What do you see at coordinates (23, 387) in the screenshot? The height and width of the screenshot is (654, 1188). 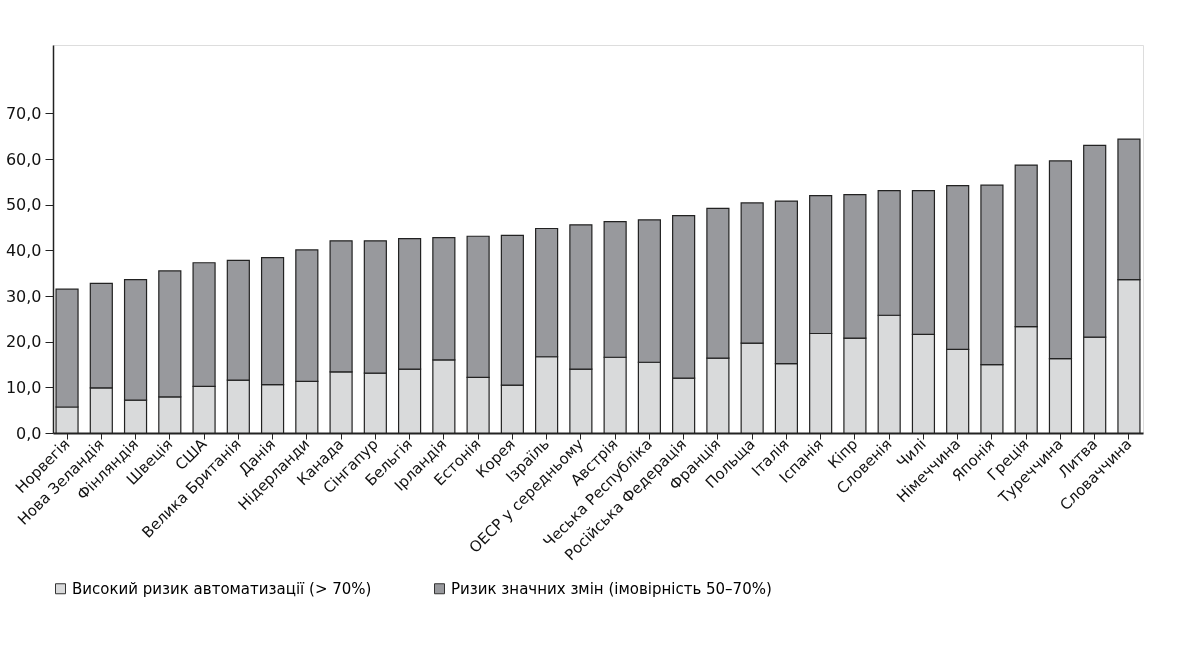 I see `y-tick-label: 10,0` at bounding box center [23, 387].